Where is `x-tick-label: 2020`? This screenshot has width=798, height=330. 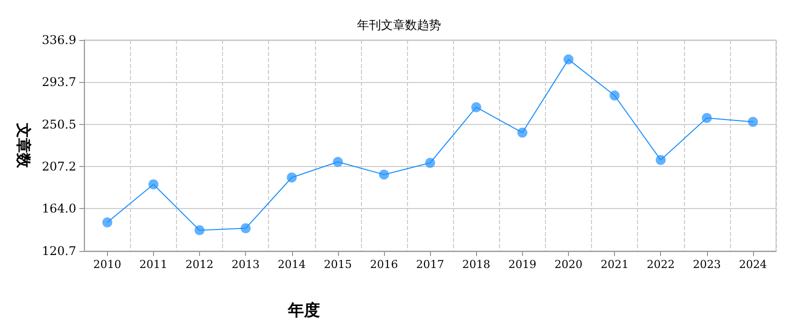
x-tick-label: 2020 is located at coordinates (568, 264).